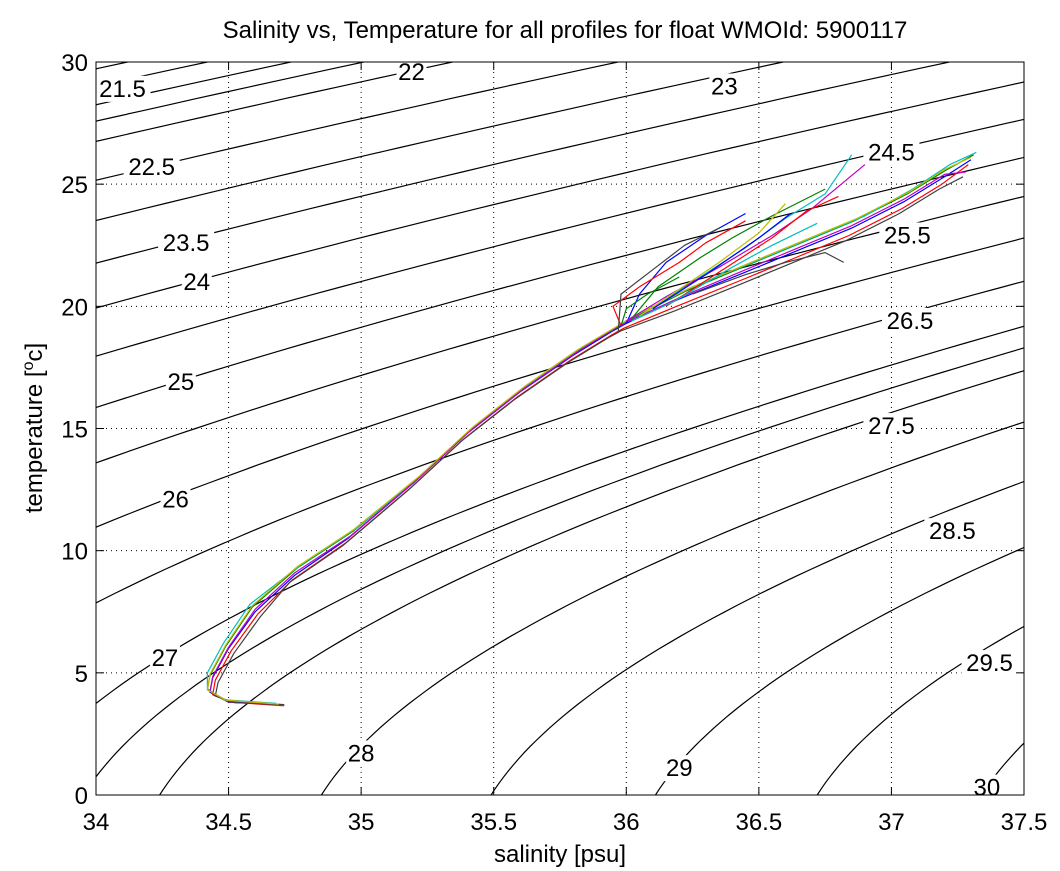  I want to click on y-axis-label: temperature [oc], so click(34, 428).